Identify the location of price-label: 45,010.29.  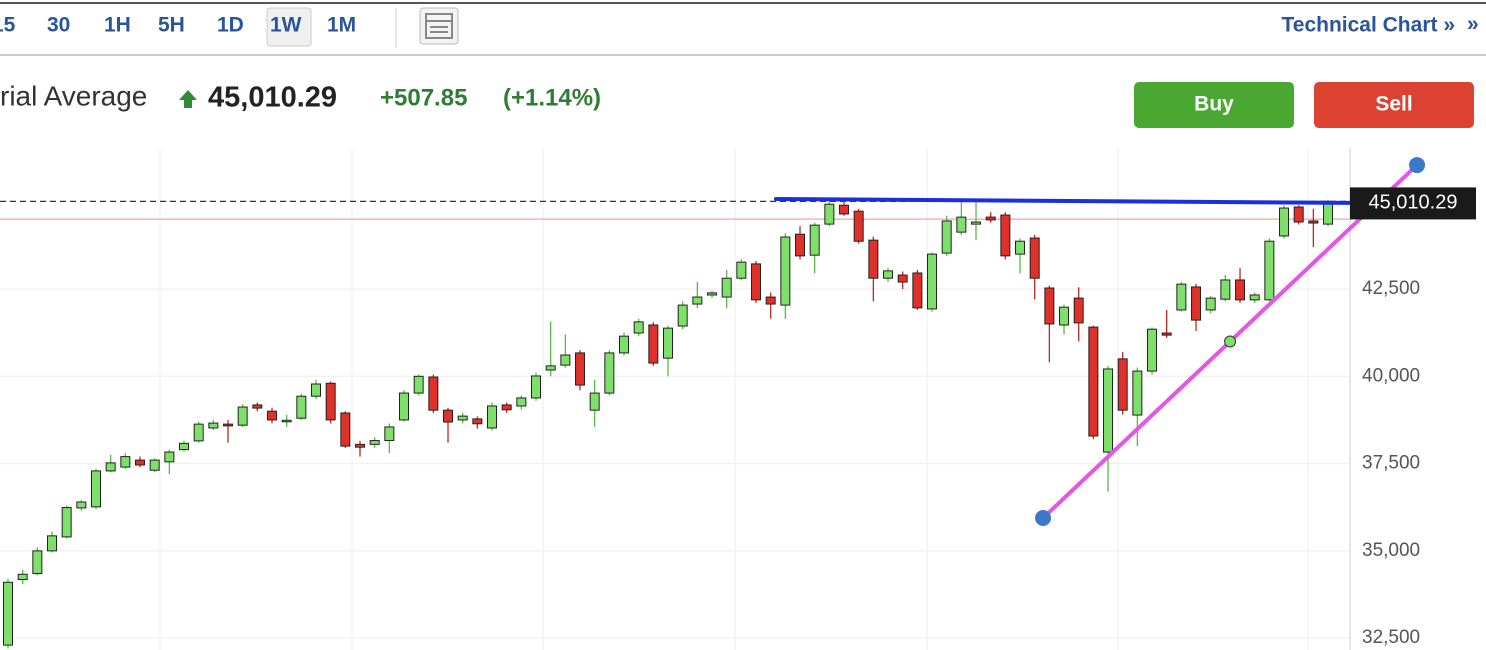
(1413, 203).